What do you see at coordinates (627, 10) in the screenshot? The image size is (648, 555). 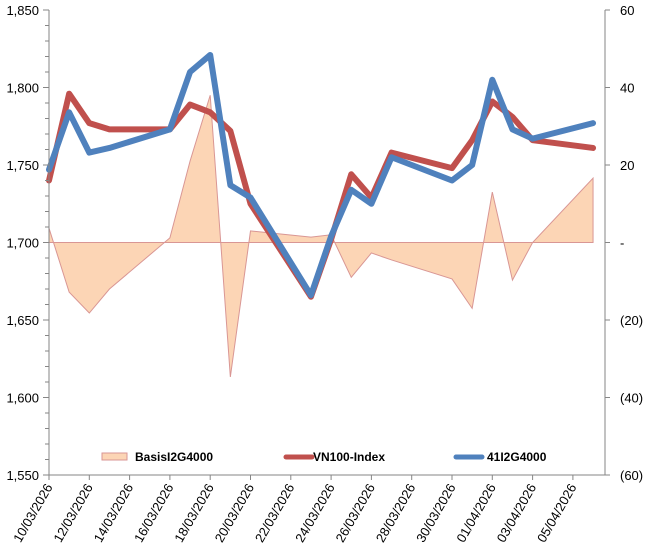 I see `right-tick-label: 60` at bounding box center [627, 10].